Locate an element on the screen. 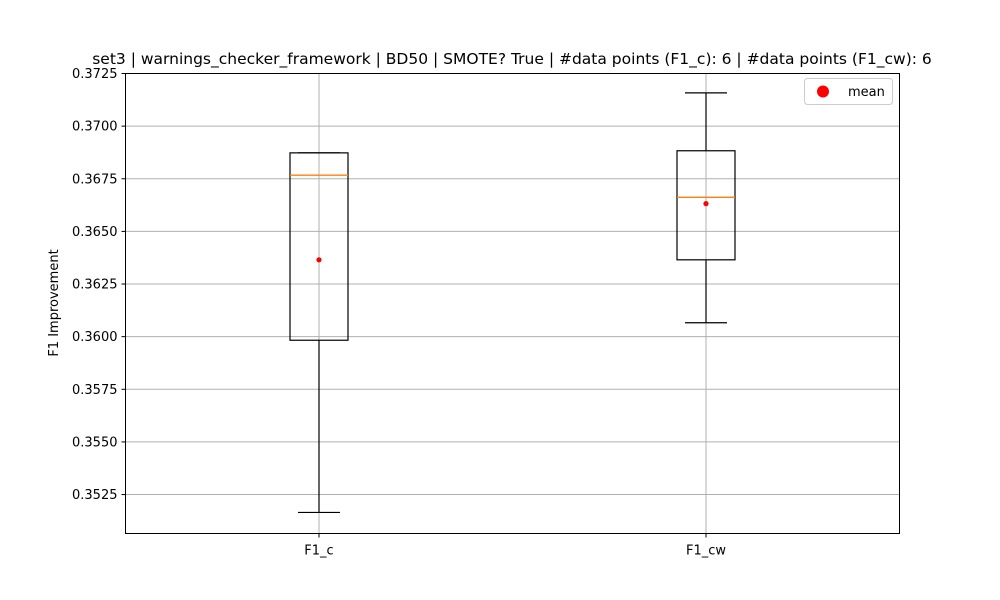 The image size is (1000, 600). y-tick-label: 0.3600 is located at coordinates (95, 337).